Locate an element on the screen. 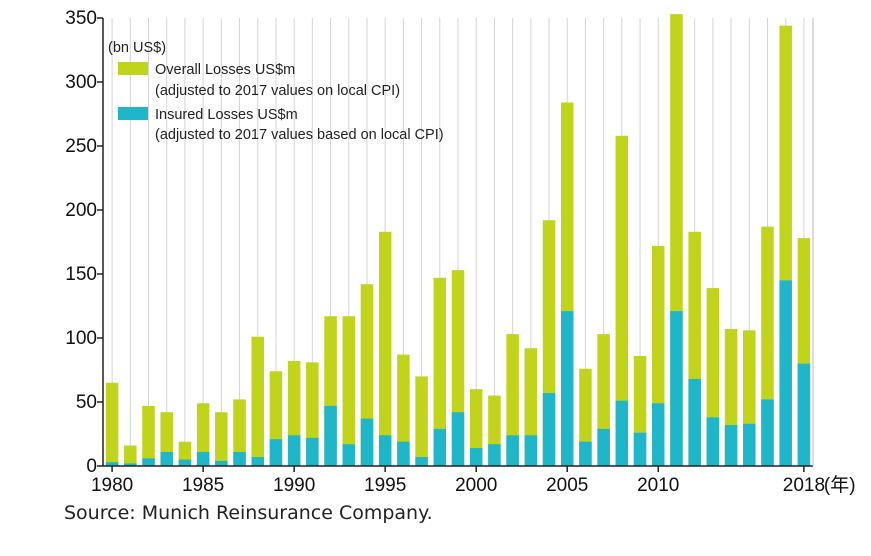  y-tick-label: 150 is located at coordinates (81, 274).